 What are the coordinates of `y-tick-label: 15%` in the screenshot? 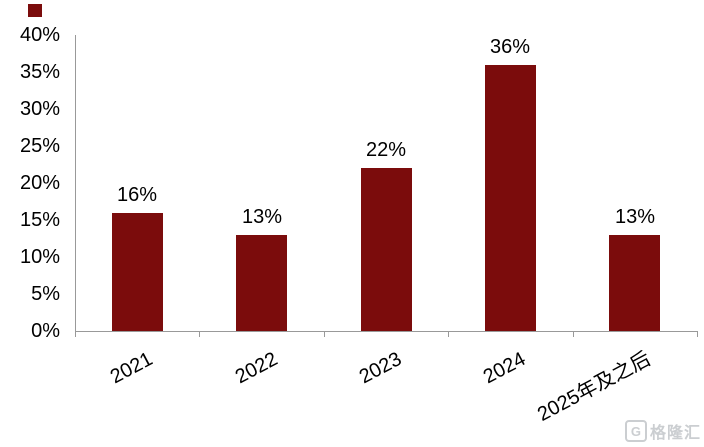 It's located at (39, 220).